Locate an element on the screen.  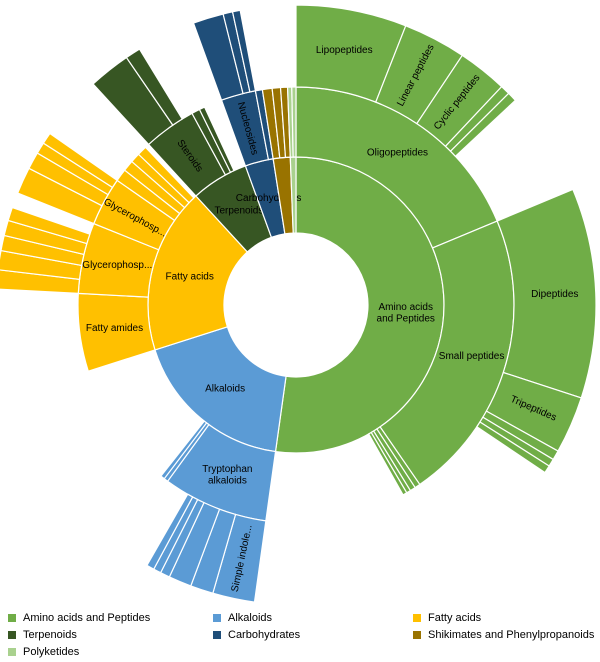
legend-label: Amino acids and Peptides is located at coordinates (87, 618).